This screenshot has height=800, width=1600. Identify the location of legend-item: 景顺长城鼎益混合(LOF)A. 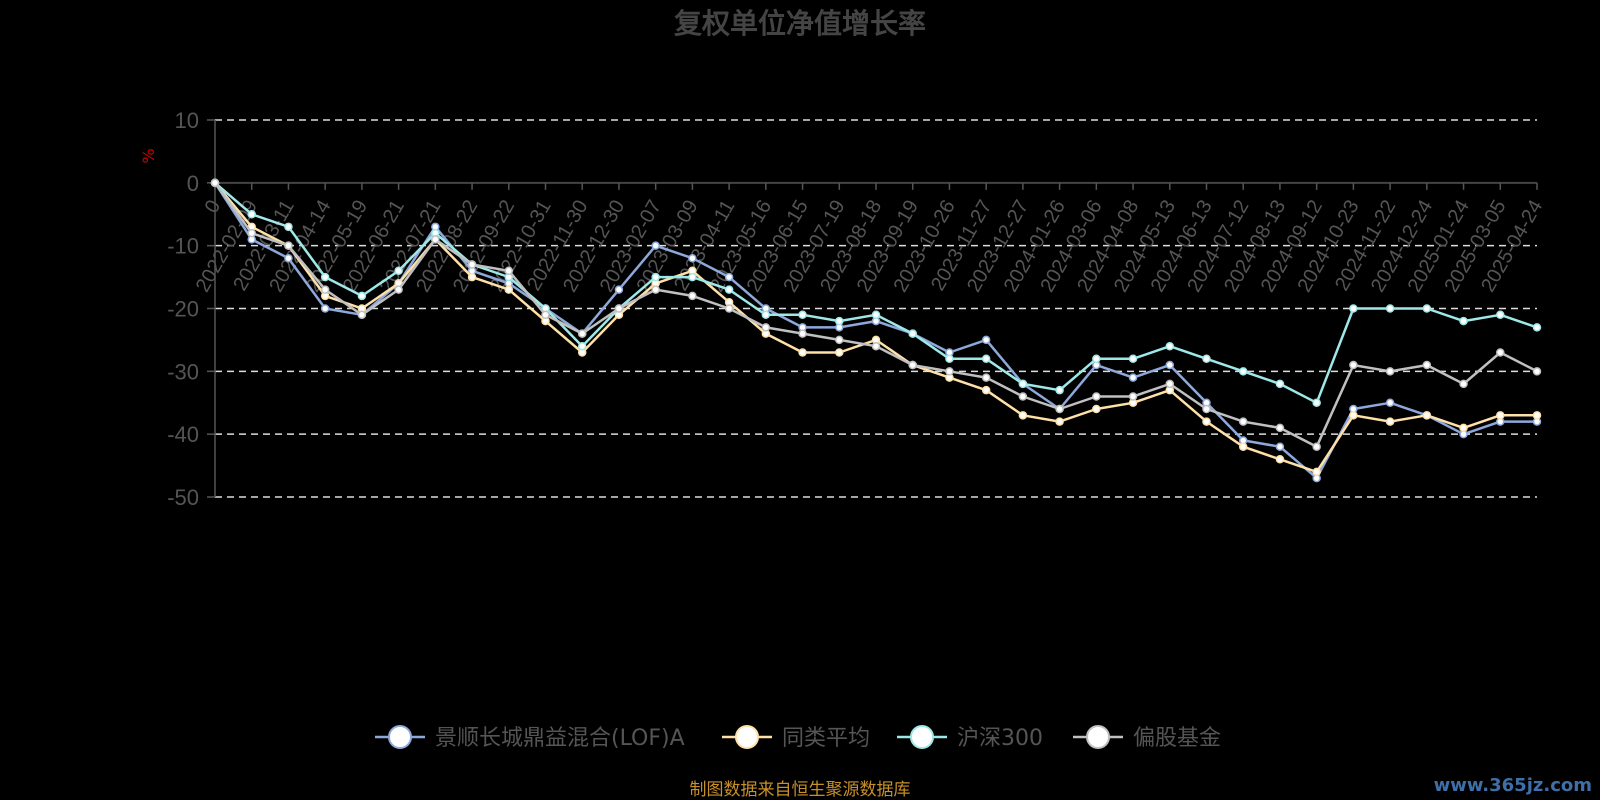
(530, 738).